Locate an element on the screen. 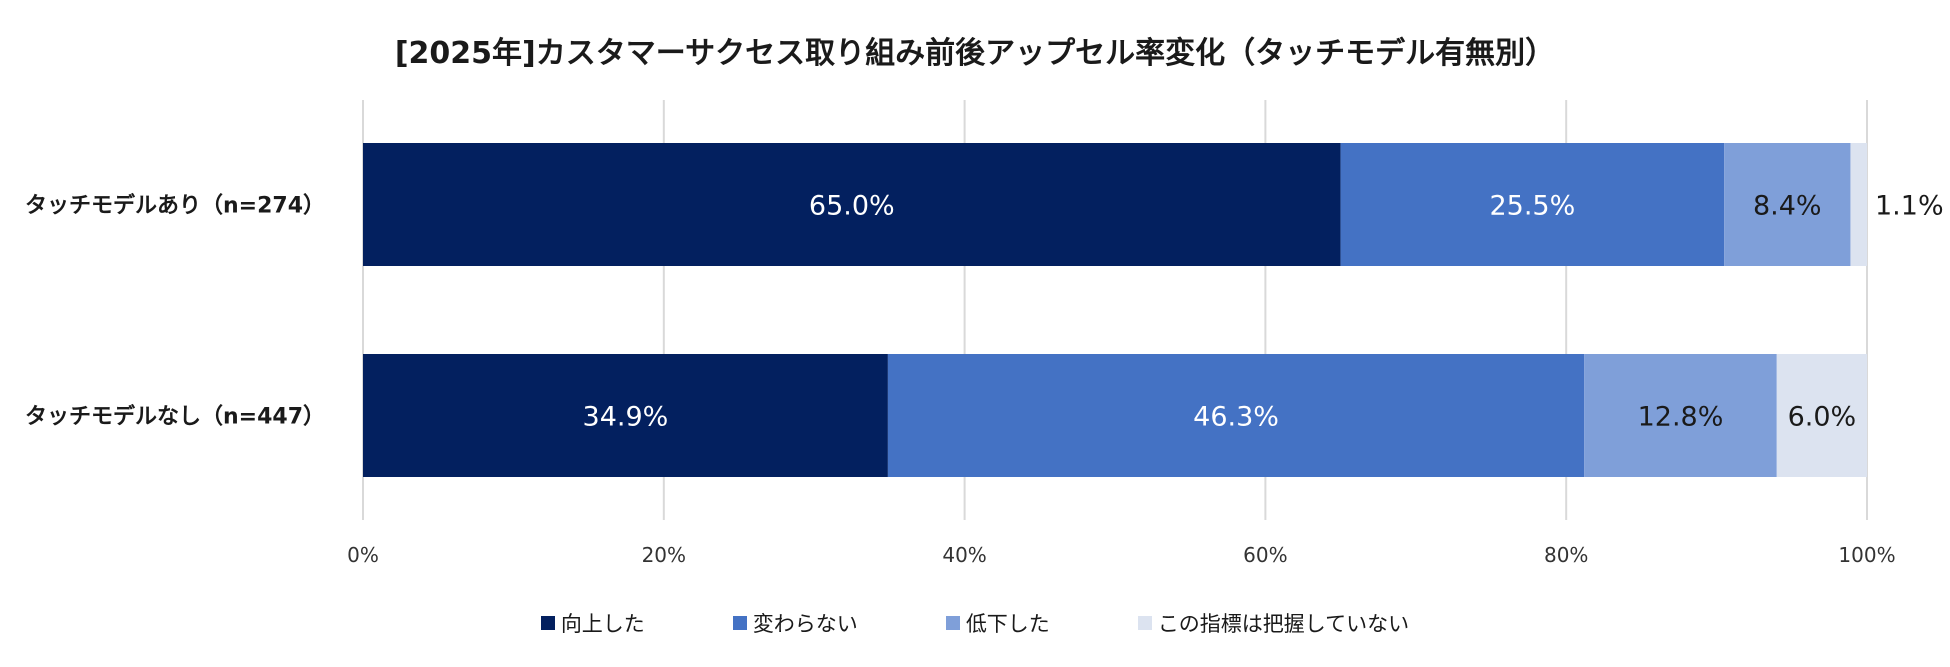 The height and width of the screenshot is (667, 1950). x-axis-ticks: 0% 20% 40% 60% 80% 100% is located at coordinates (1121, 555).